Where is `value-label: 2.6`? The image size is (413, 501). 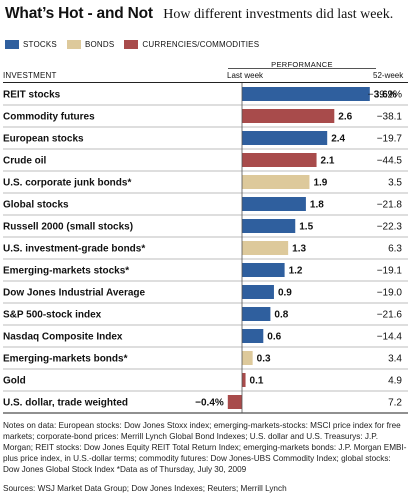 value-label: 2.6 is located at coordinates (345, 117).